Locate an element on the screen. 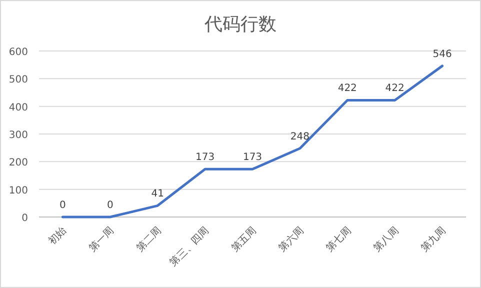 Image resolution: width=481 pixels, height=288 pixels. x-tick-label: 第三、四周 is located at coordinates (189, 246).